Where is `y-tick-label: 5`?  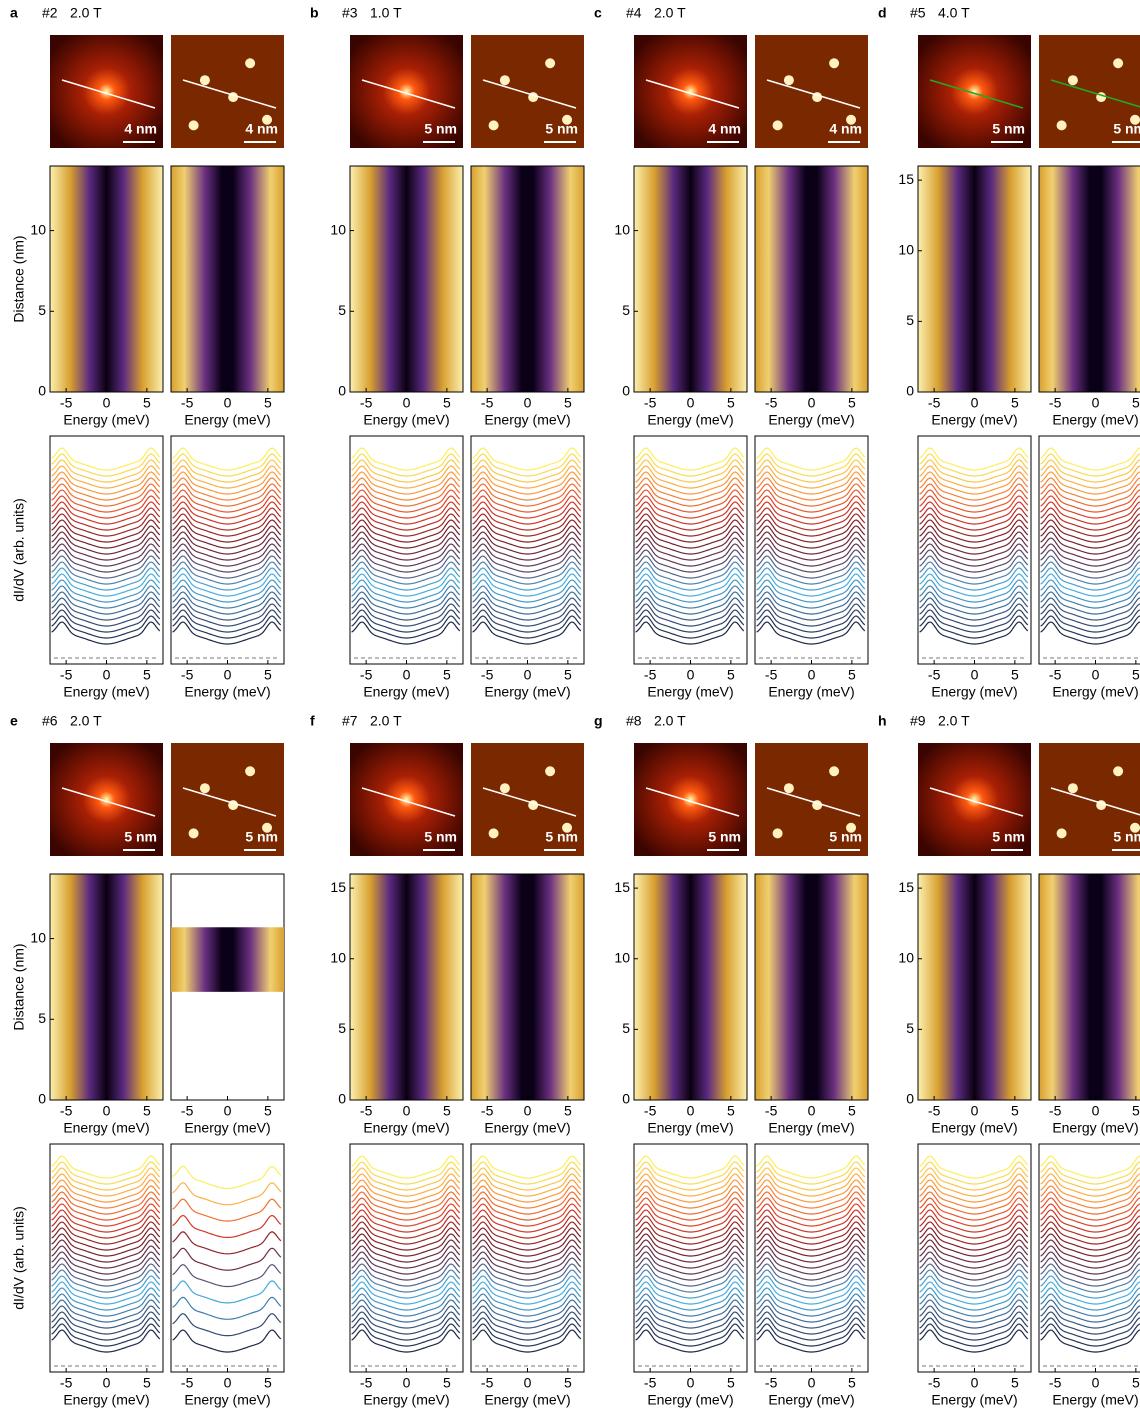 y-tick-label: 5 is located at coordinates (342, 1028).